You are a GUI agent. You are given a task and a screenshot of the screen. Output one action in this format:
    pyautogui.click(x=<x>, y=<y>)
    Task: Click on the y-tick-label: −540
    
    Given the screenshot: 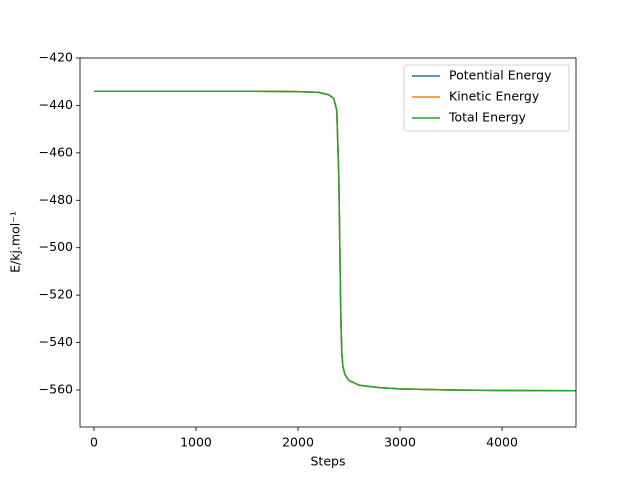 What is the action you would take?
    pyautogui.click(x=56, y=341)
    